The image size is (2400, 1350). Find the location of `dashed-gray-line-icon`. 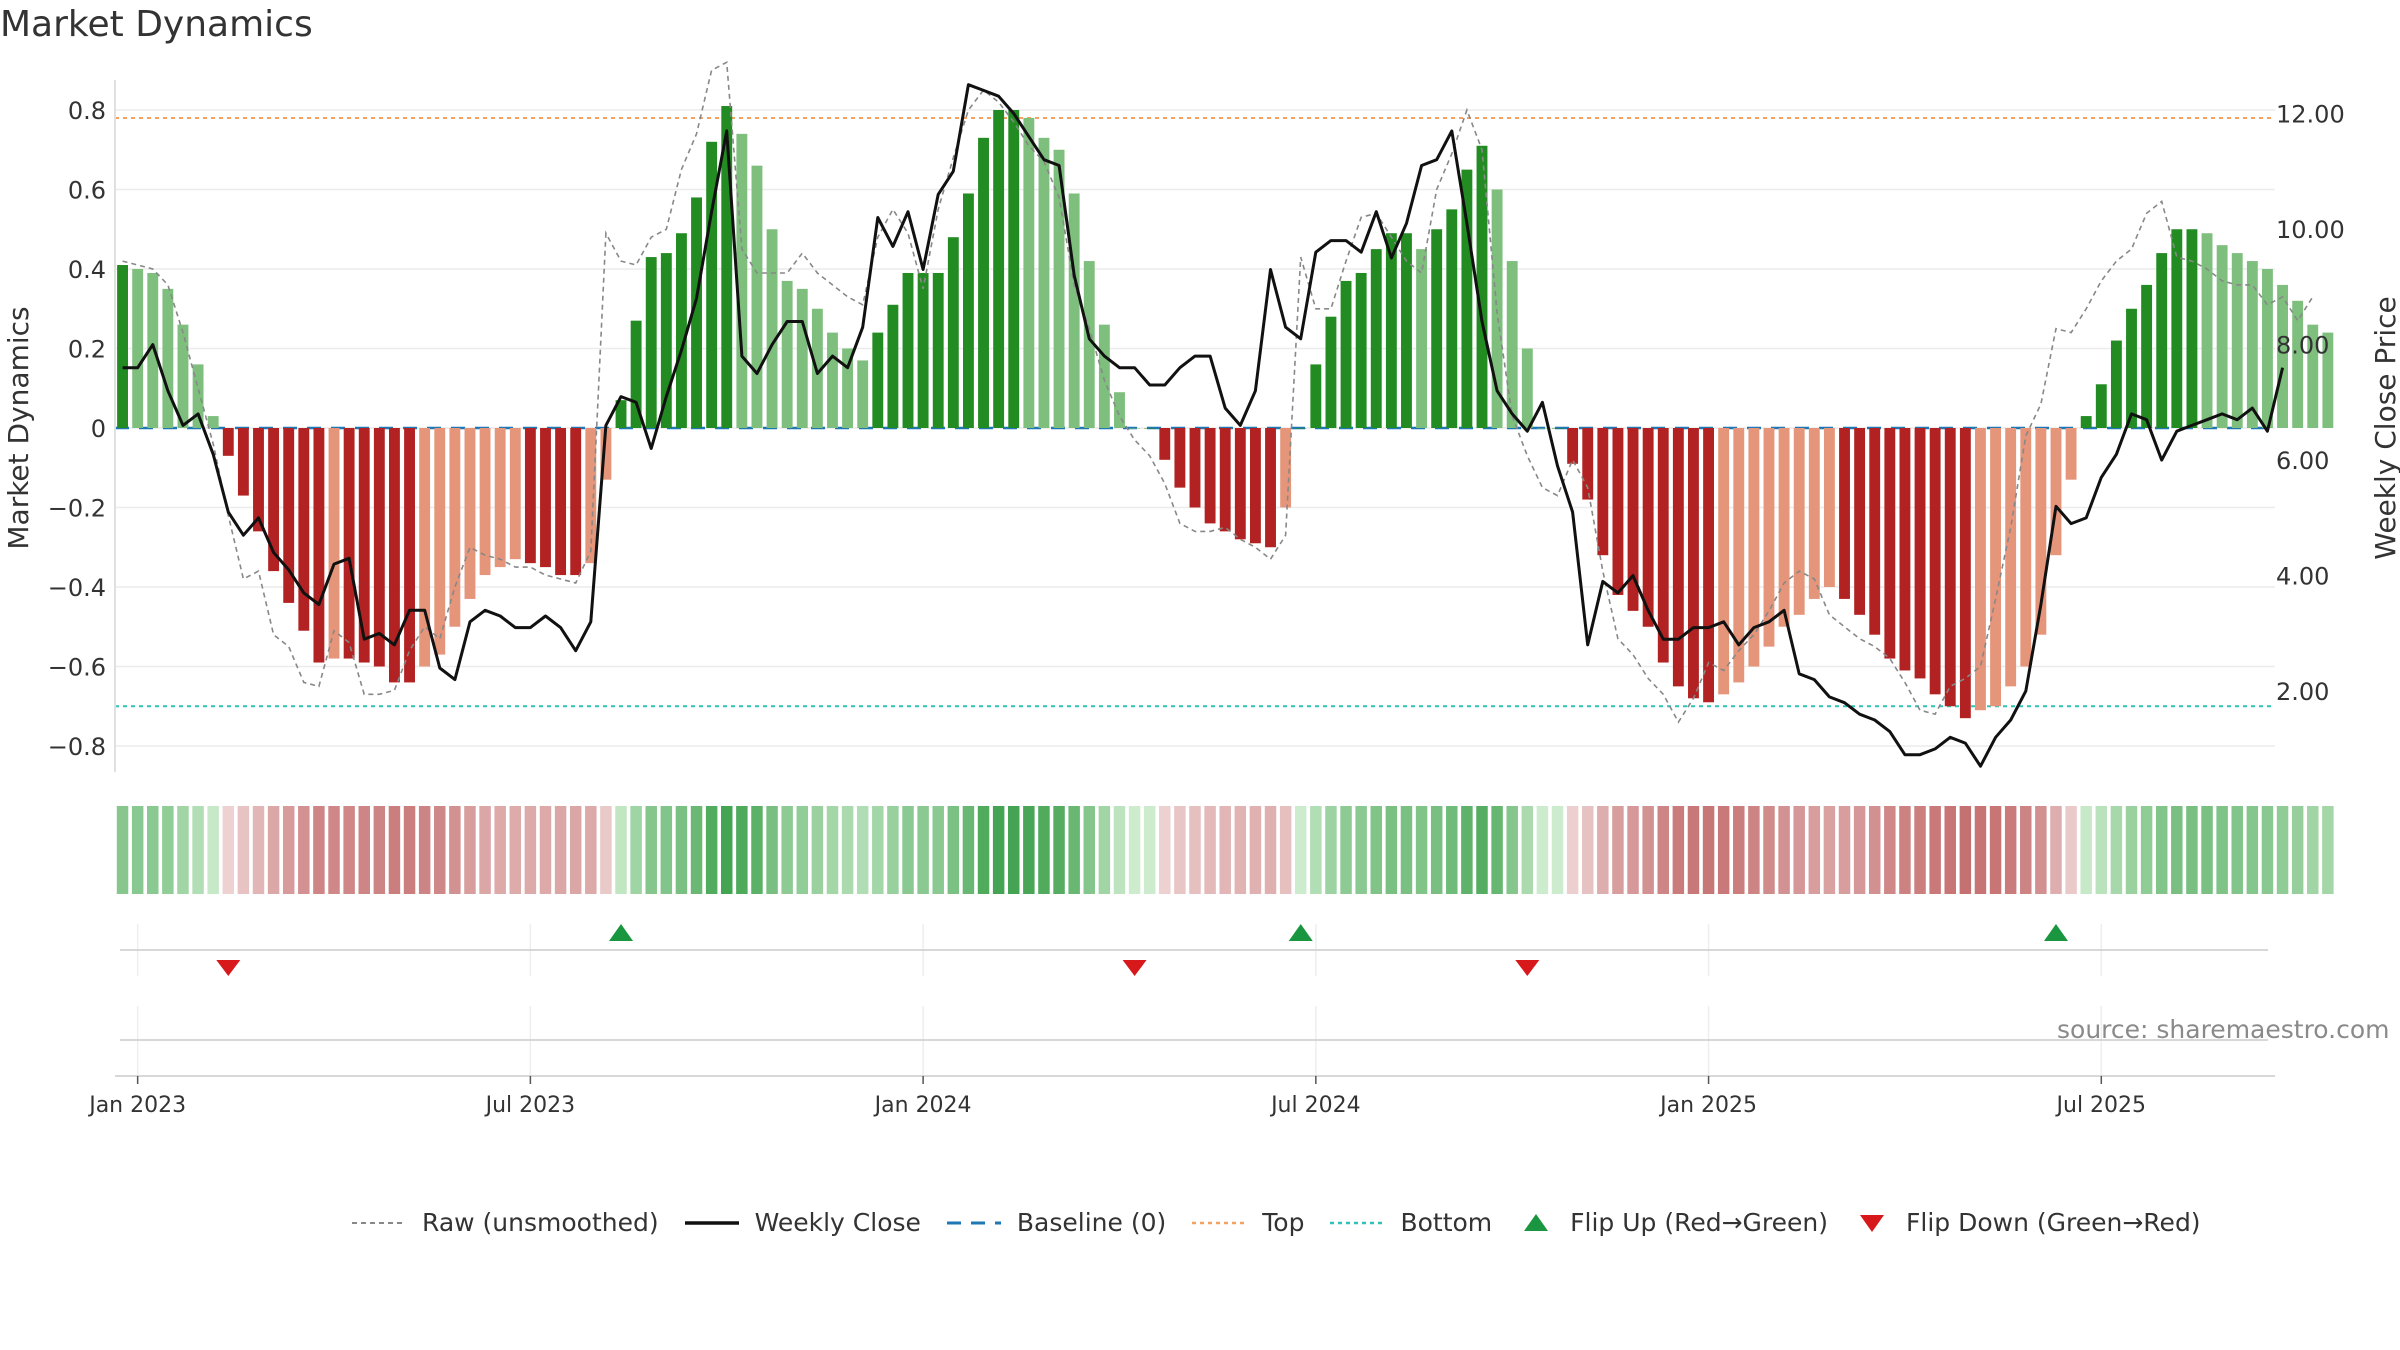

dashed-gray-line-icon is located at coordinates (379, 1222).